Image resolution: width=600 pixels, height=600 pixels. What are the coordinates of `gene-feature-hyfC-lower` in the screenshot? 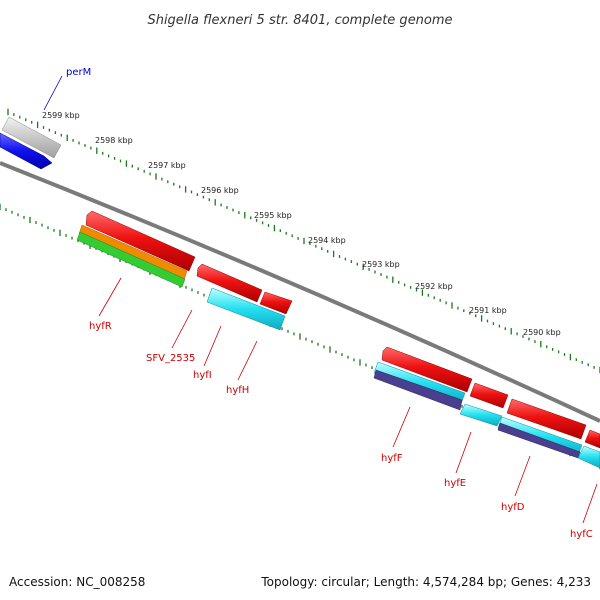 It's located at (588, 457).